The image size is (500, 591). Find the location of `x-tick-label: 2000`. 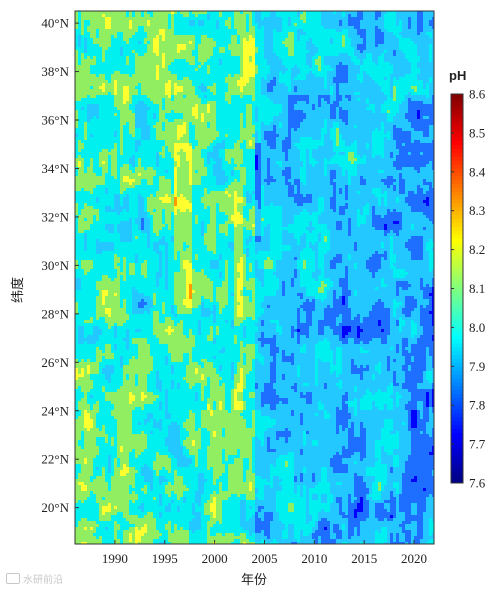

x-tick-label: 2000 is located at coordinates (215, 558).